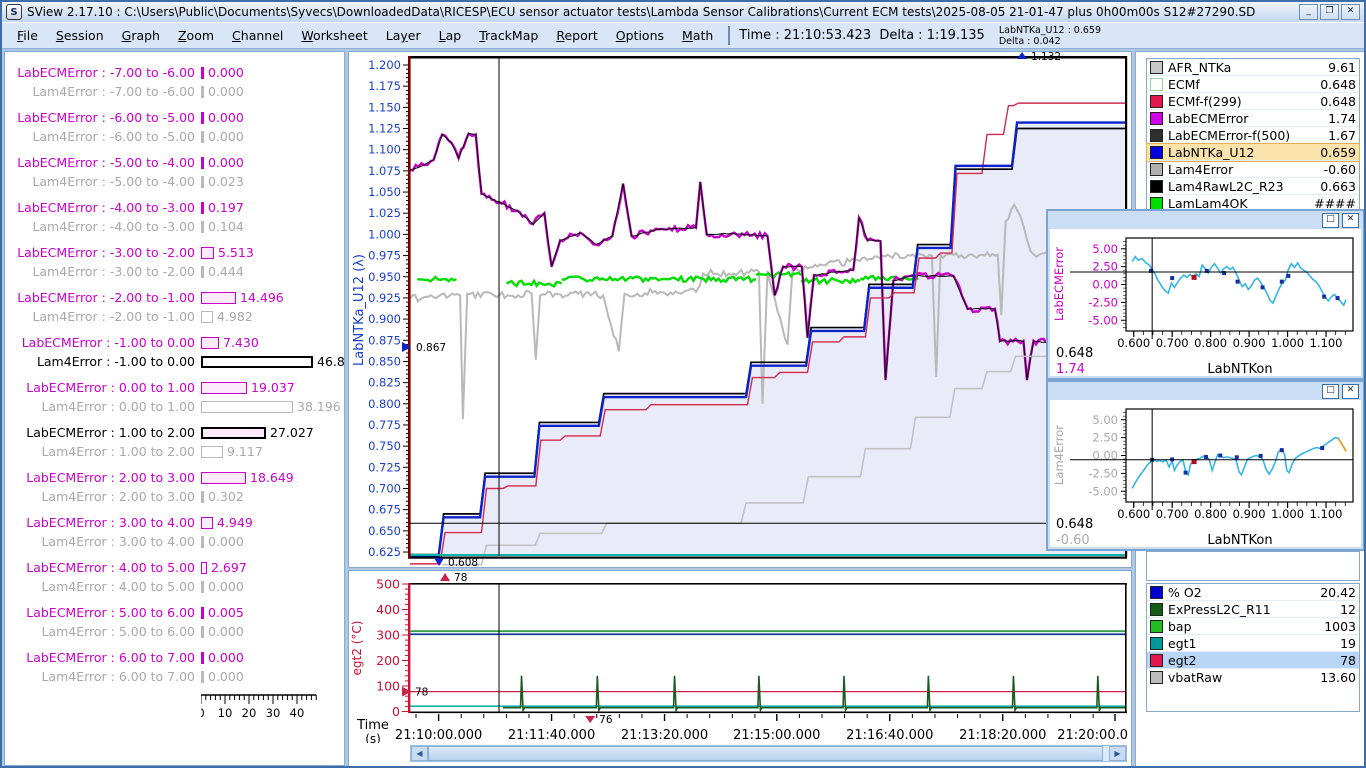 Image resolution: width=1366 pixels, height=768 pixels. I want to click on restore-button: ❐, so click(1329, 12).